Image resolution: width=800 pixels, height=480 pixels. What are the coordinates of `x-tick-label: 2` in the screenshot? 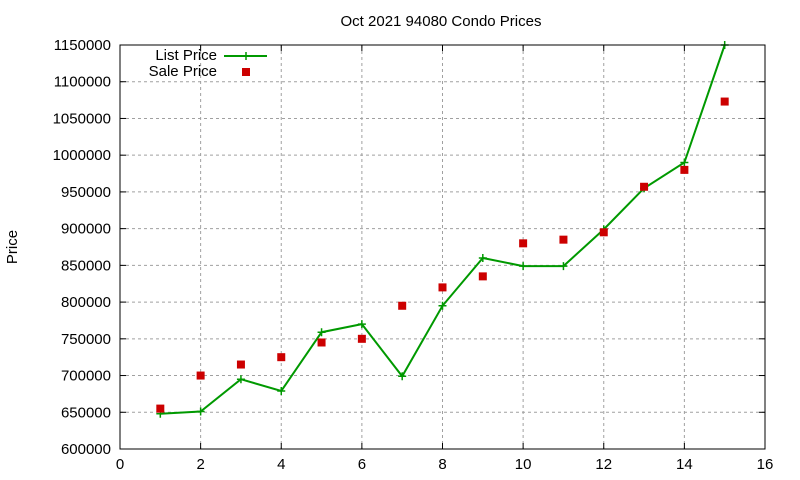 It's located at (200, 464).